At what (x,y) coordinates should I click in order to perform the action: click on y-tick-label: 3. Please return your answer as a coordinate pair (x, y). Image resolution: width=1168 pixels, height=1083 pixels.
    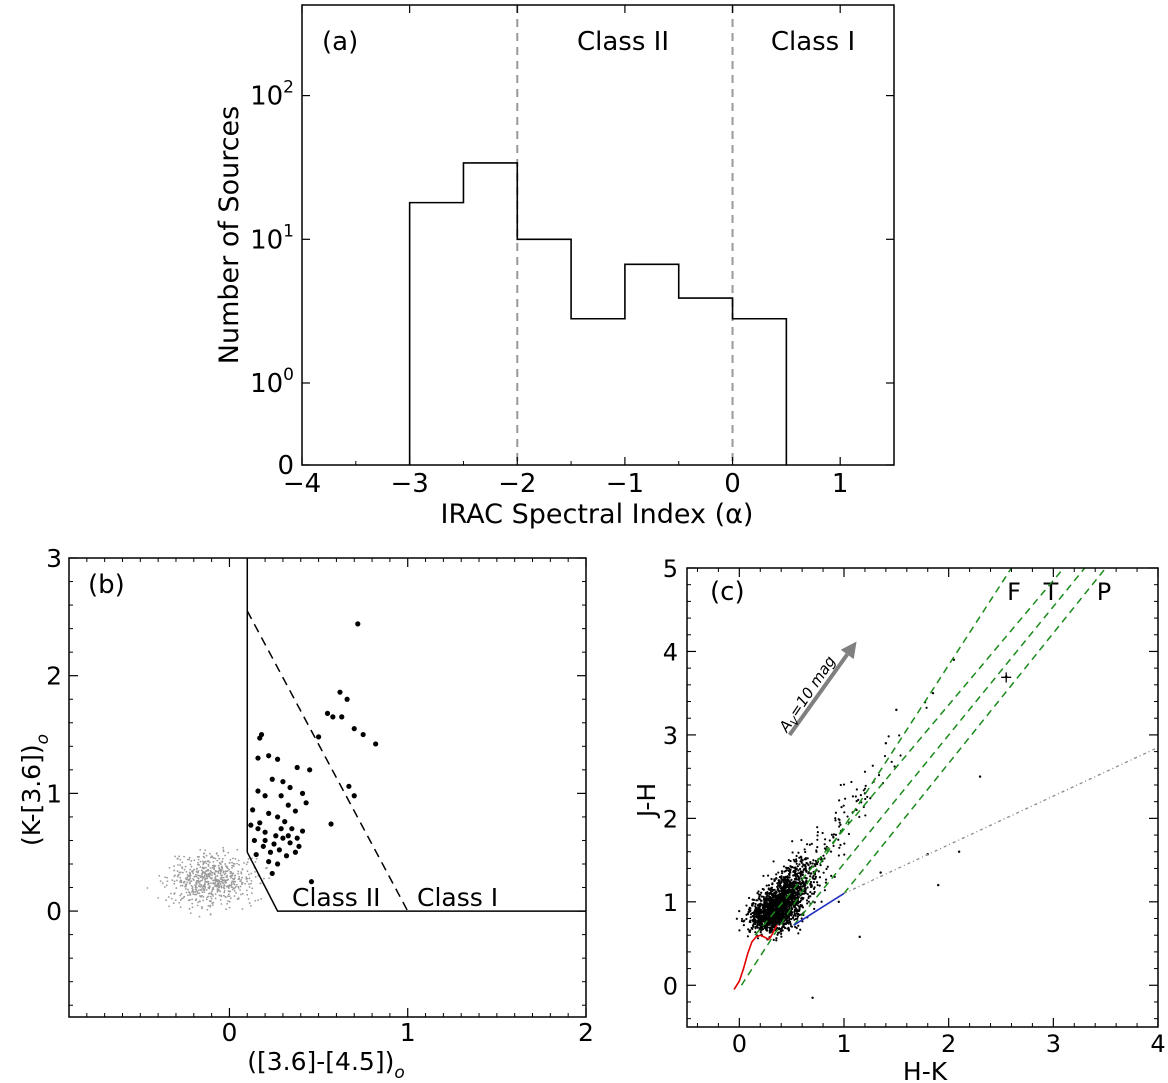
    Looking at the image, I should click on (54, 558).